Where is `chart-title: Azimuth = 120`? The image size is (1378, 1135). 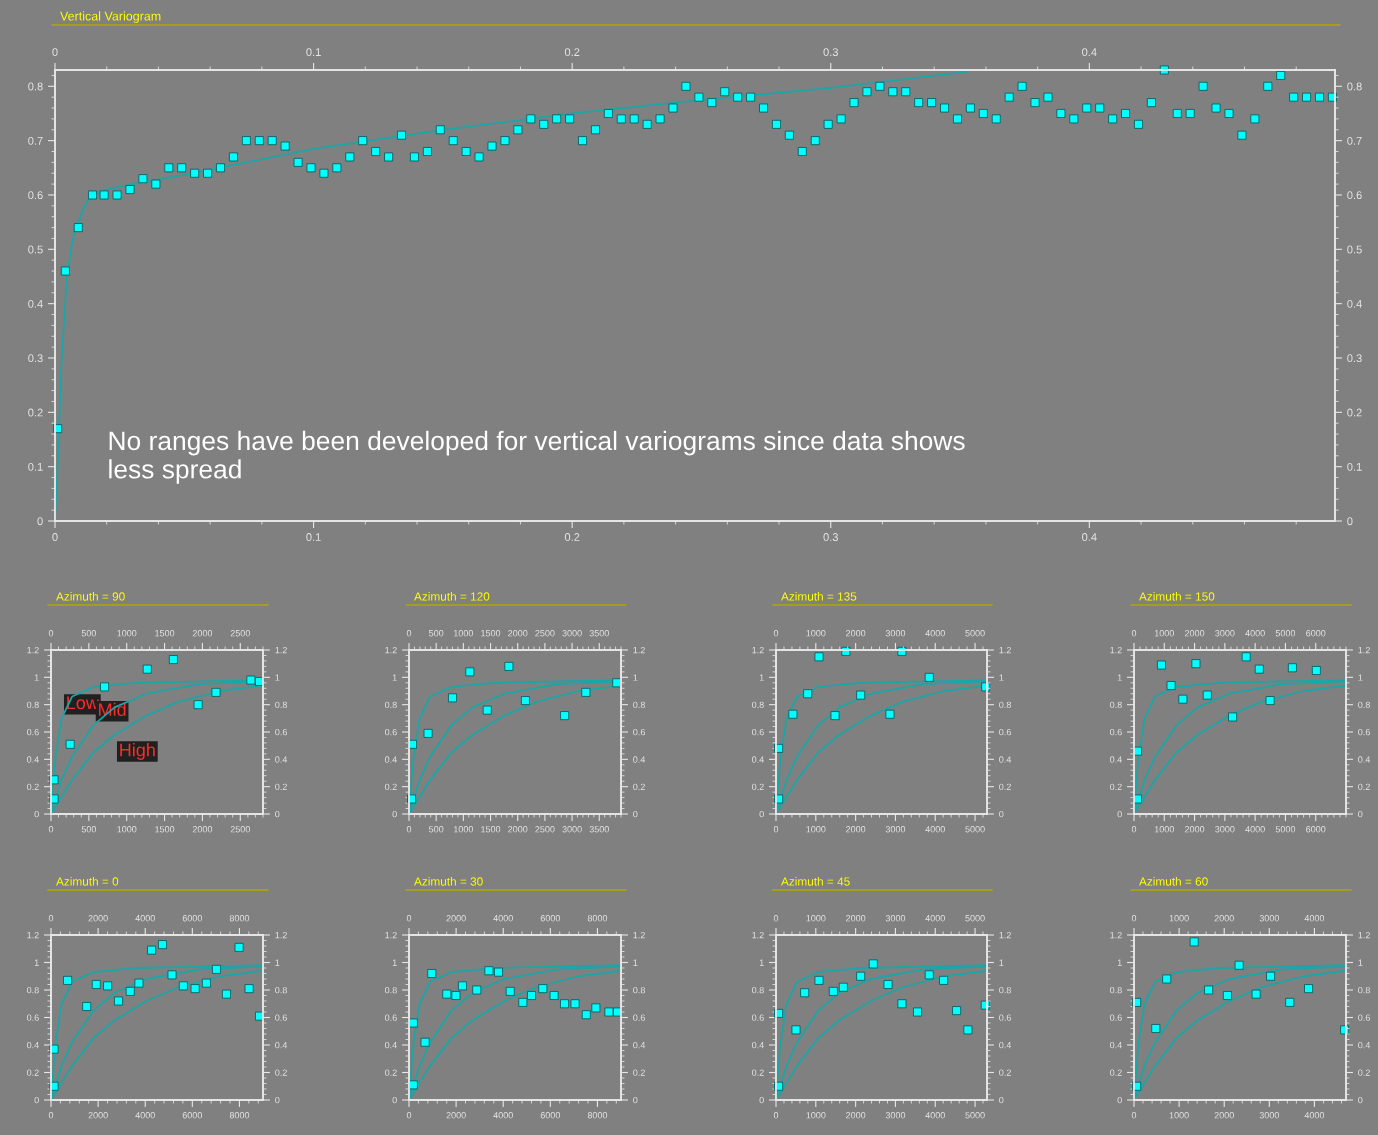 chart-title: Azimuth = 120 is located at coordinates (452, 596).